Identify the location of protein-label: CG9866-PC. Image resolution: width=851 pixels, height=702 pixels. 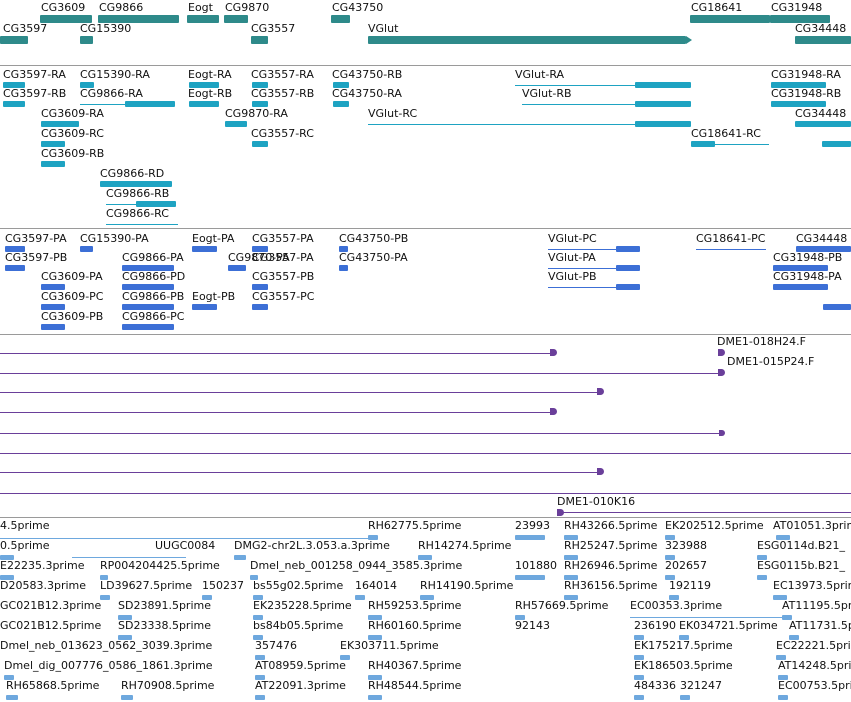
(153, 316).